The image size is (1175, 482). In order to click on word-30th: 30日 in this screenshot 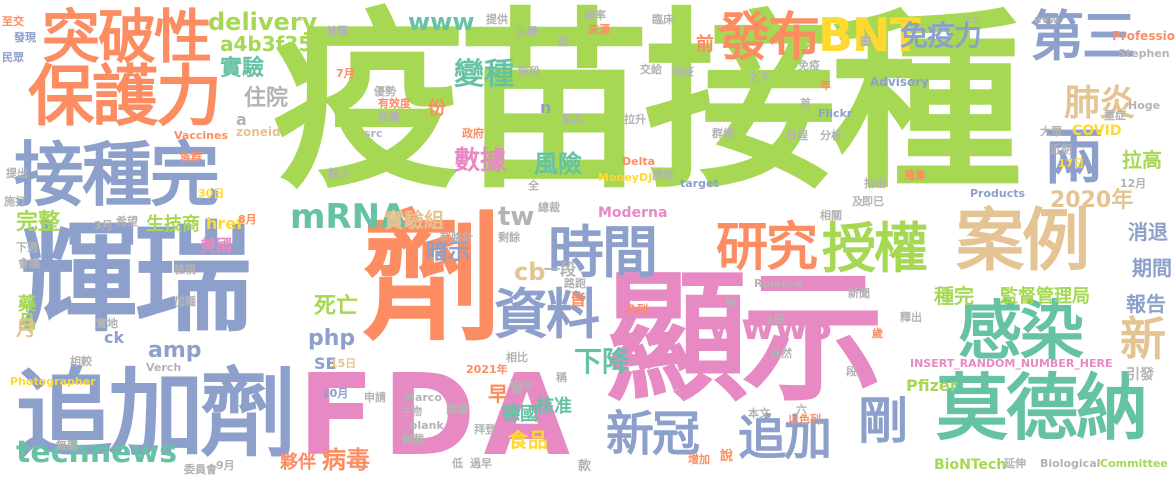, I will do `click(211, 193)`.